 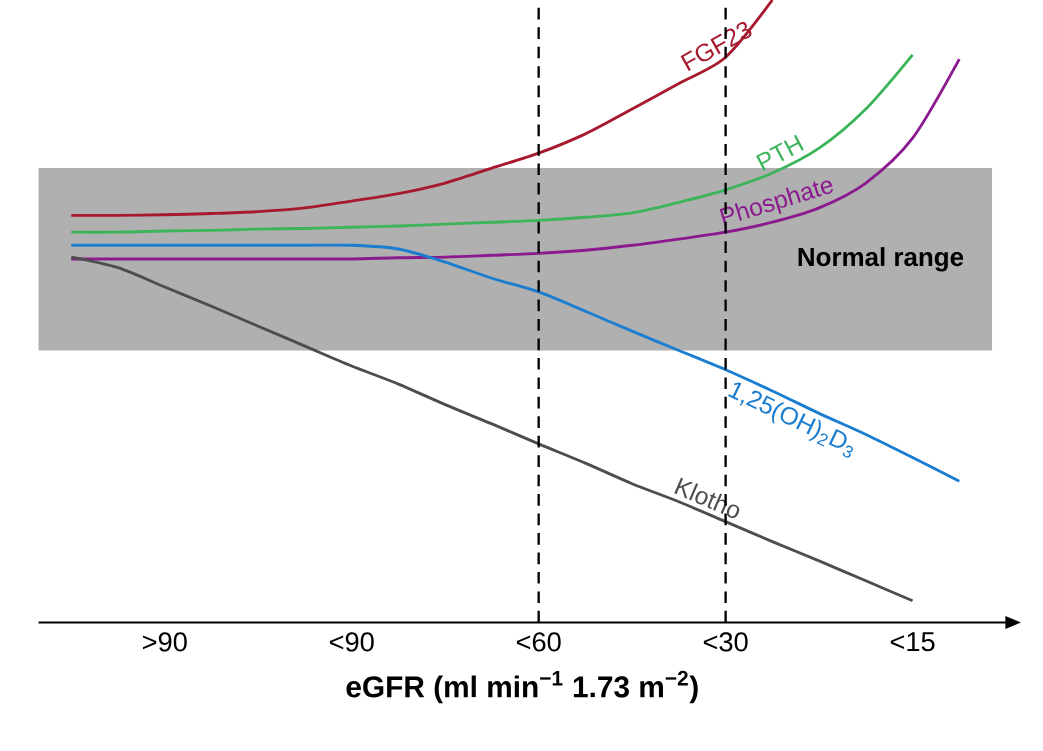 I want to click on x-tick-label: <15, so click(x=912, y=642).